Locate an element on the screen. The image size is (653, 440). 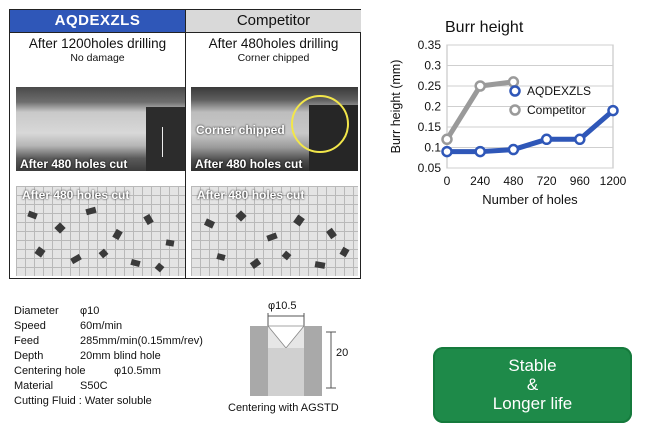
y-tick-label: 0.25 is located at coordinates (430, 86).